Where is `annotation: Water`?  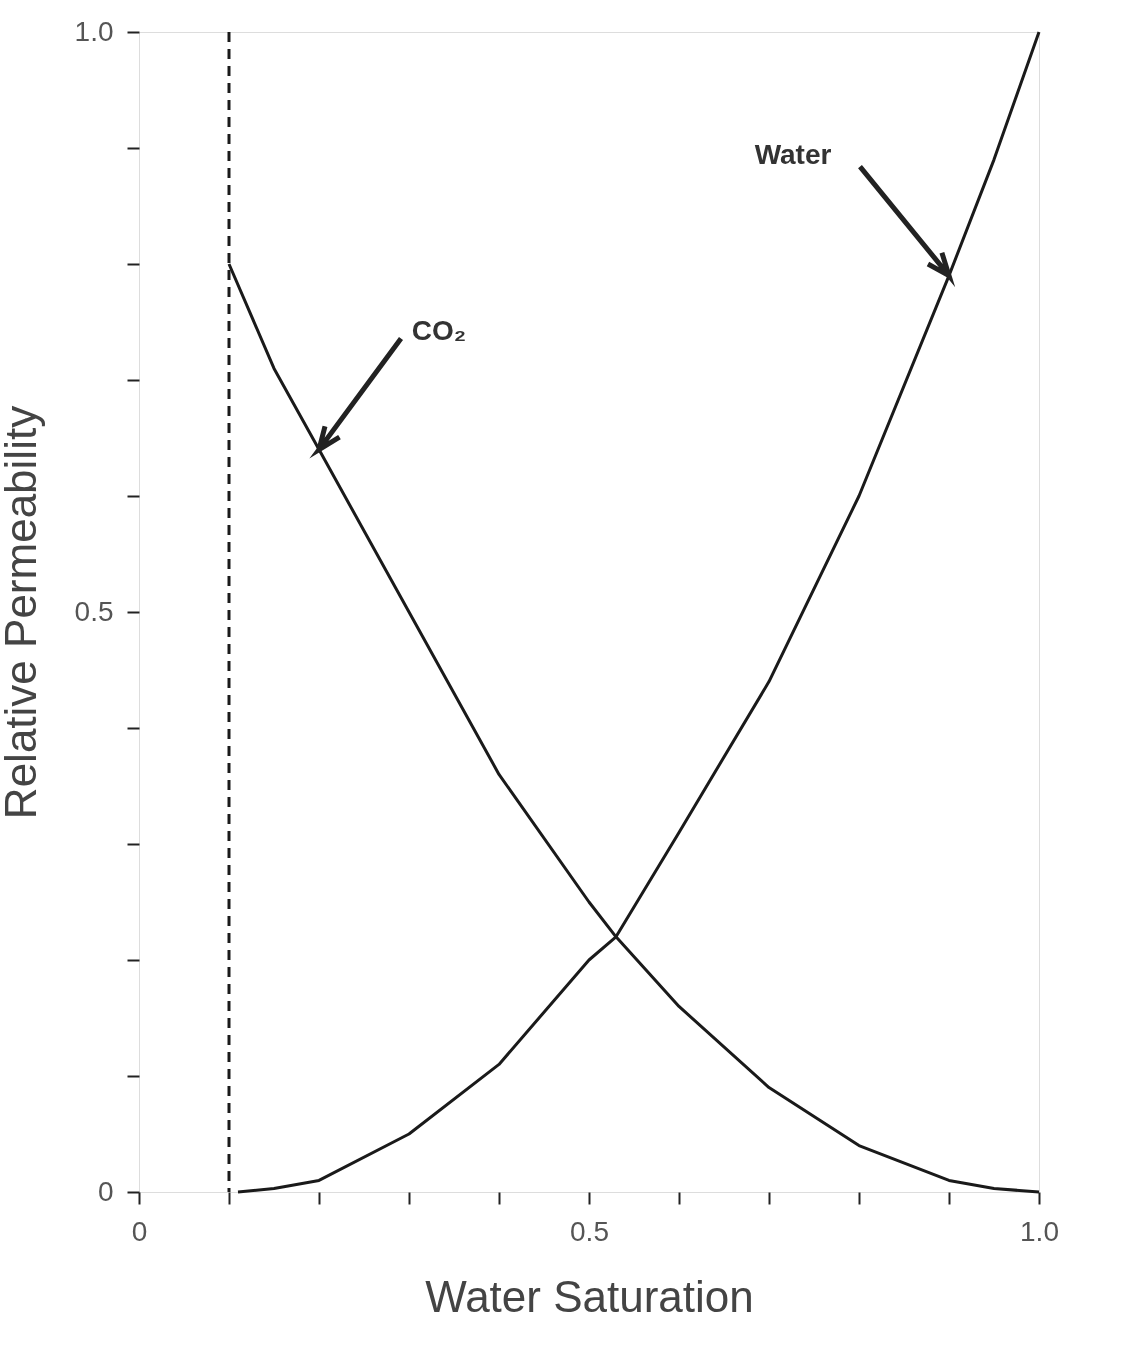 annotation: Water is located at coordinates (793, 154).